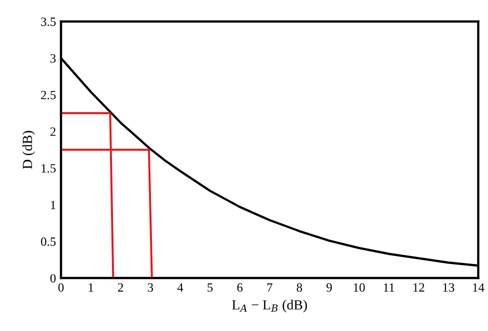 The image size is (488, 331). What do you see at coordinates (53, 58) in the screenshot?
I see `y-tick-label: 3` at bounding box center [53, 58].